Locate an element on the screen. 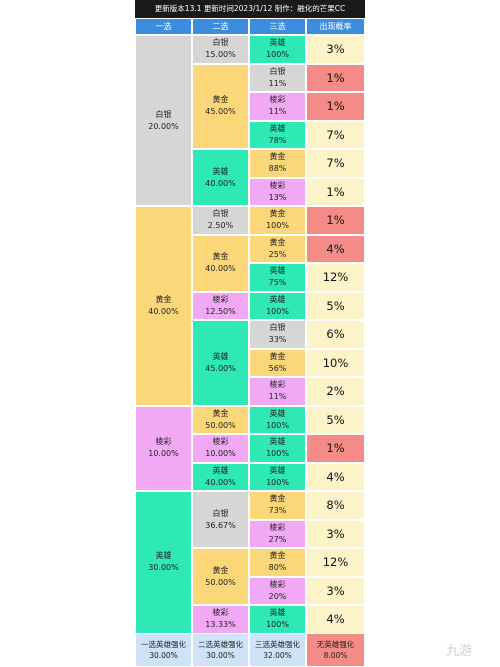  pick3-cell: 棱彩 27% is located at coordinates (277, 533).